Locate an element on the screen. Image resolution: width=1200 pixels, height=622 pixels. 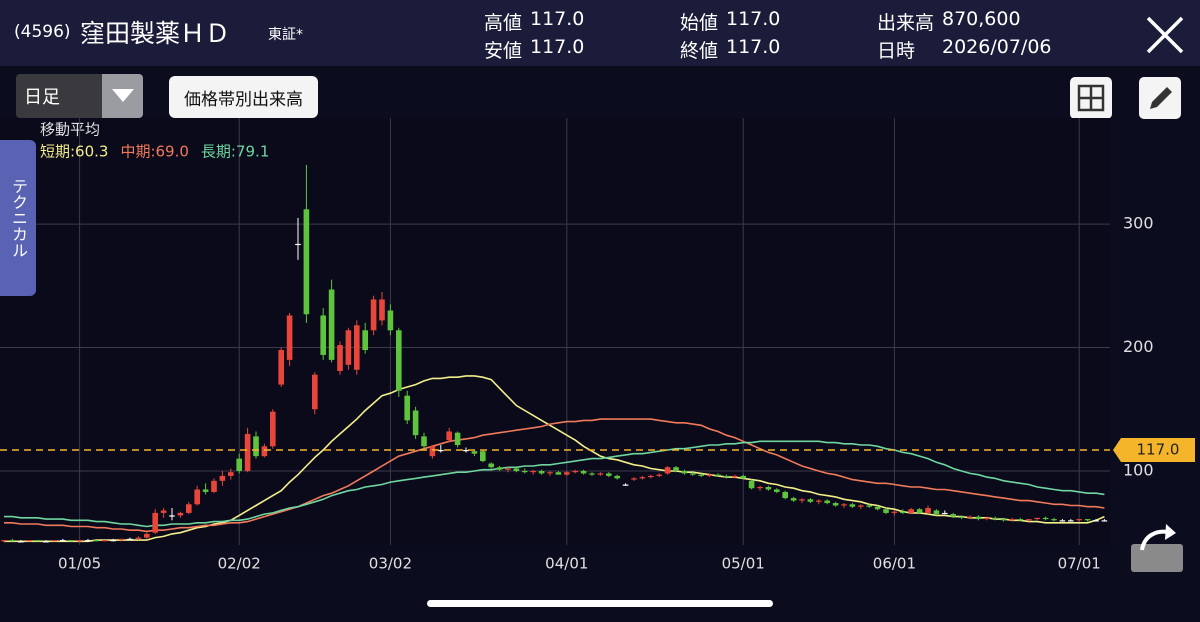
close-button is located at coordinates (1165, 35).